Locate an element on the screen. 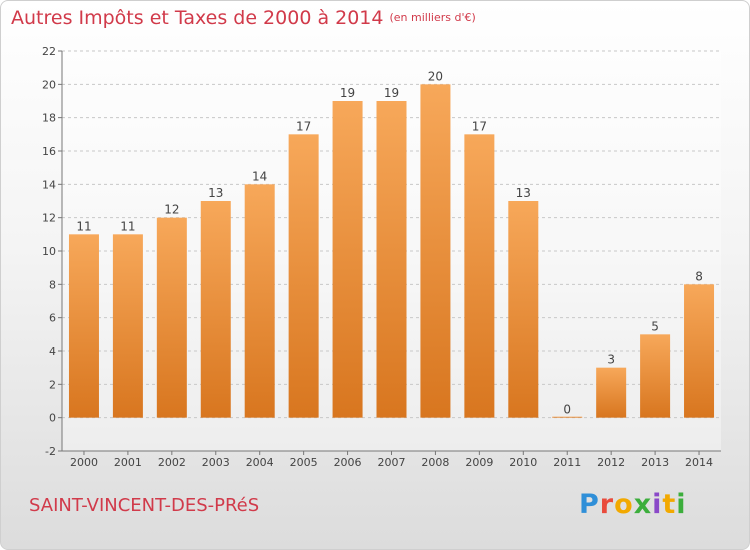 This screenshot has height=550, width=750. x-tick-label: 2014 is located at coordinates (699, 462).